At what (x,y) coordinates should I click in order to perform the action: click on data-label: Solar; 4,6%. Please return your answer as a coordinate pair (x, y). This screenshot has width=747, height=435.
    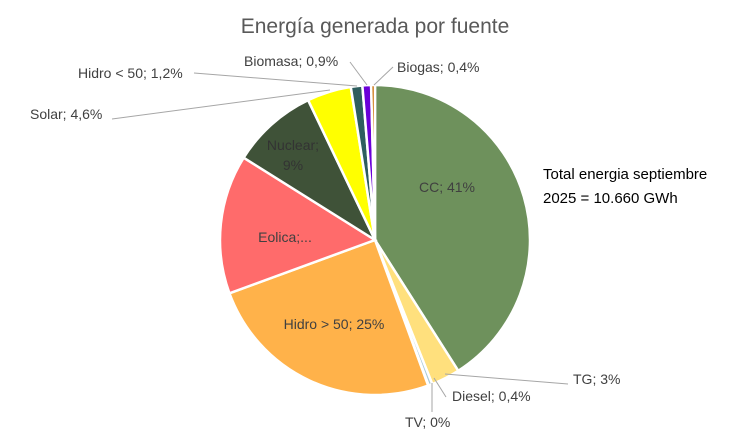
    Looking at the image, I should click on (66, 114).